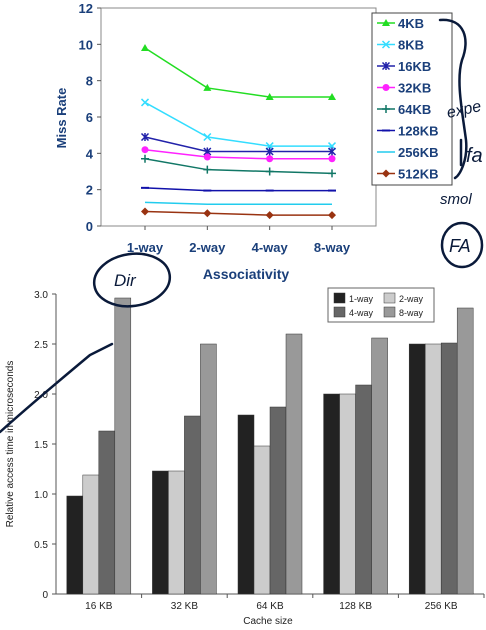  I want to click on bar-group-32KB, so click(184, 469).